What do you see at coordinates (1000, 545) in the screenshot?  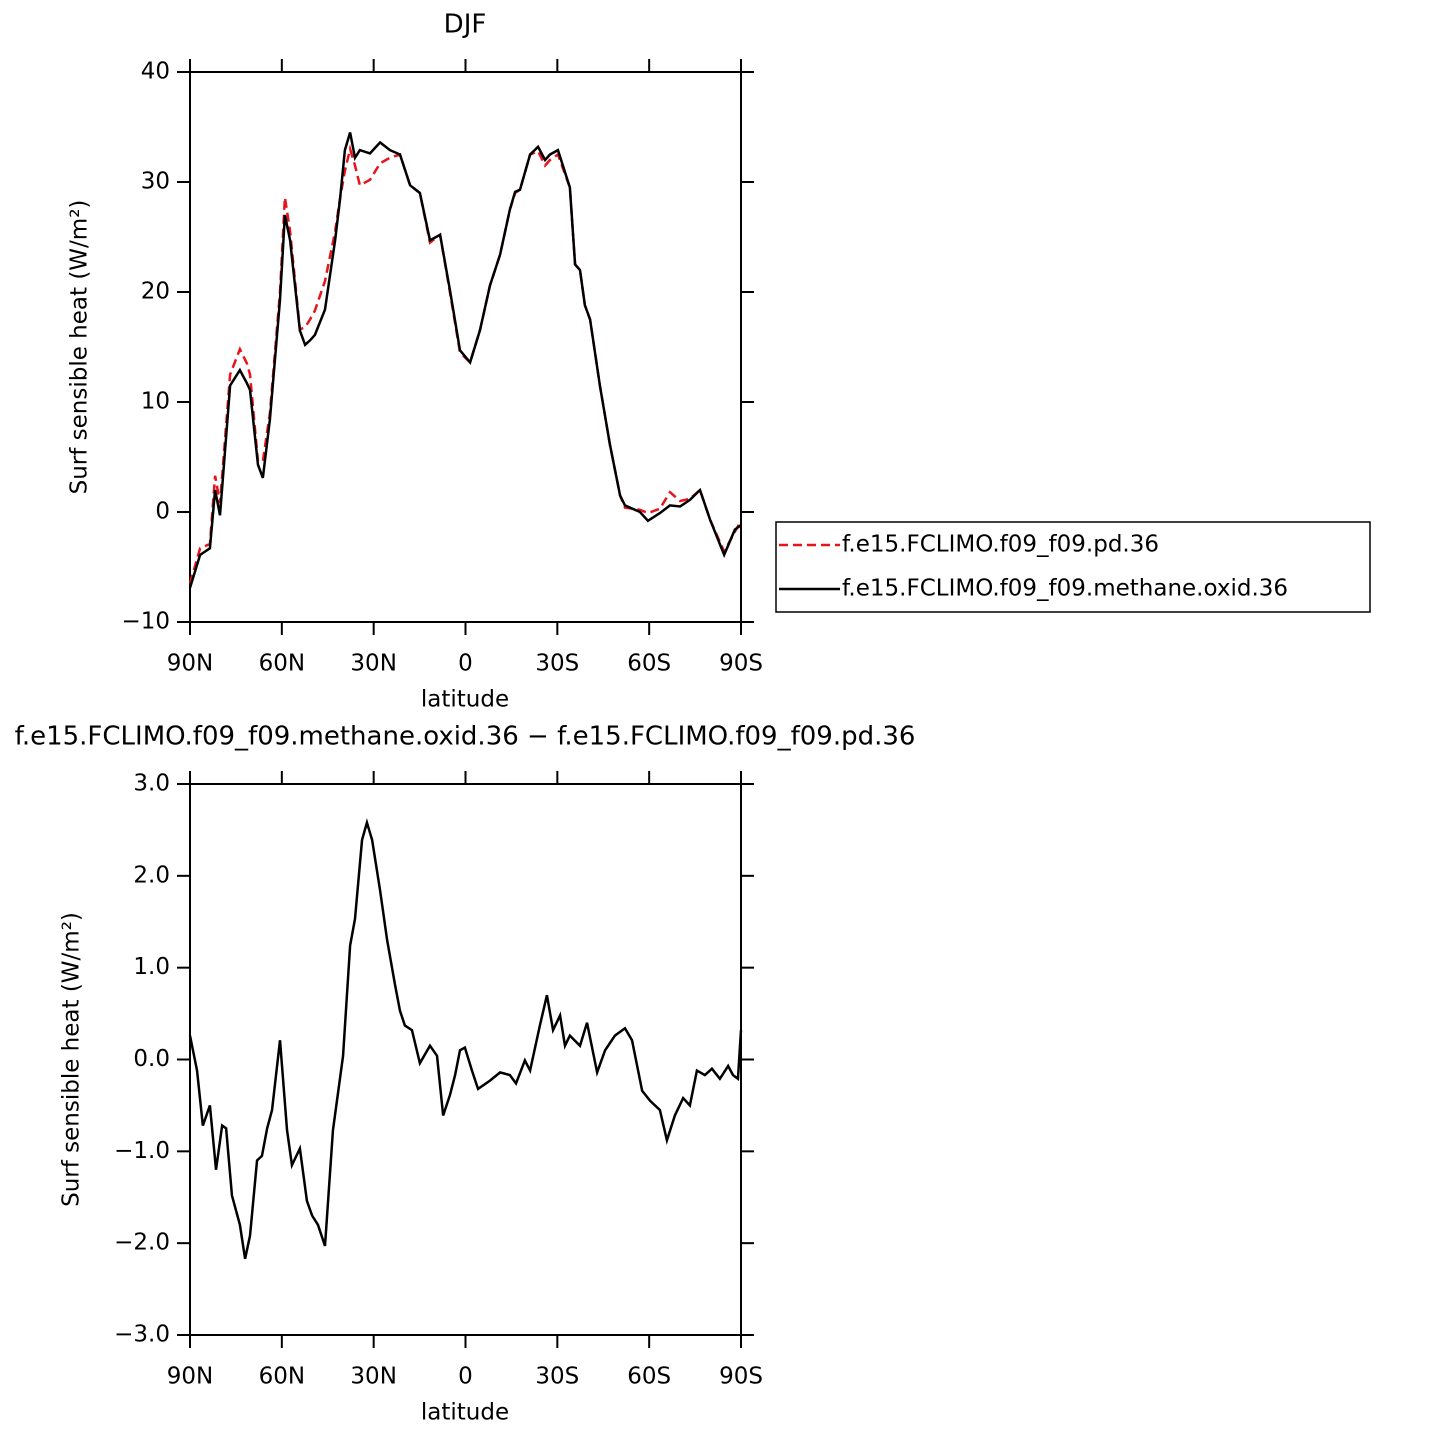 I see `legend-label: f.e15.FCLIMO.f09_f09.pd.36` at bounding box center [1000, 545].